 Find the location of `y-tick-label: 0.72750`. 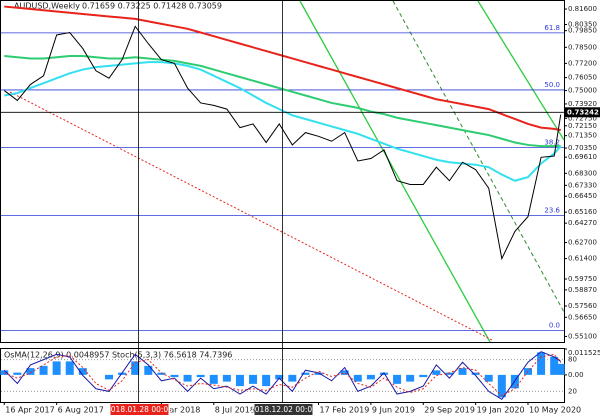

y-tick-label: 0.72750 is located at coordinates (582, 118).